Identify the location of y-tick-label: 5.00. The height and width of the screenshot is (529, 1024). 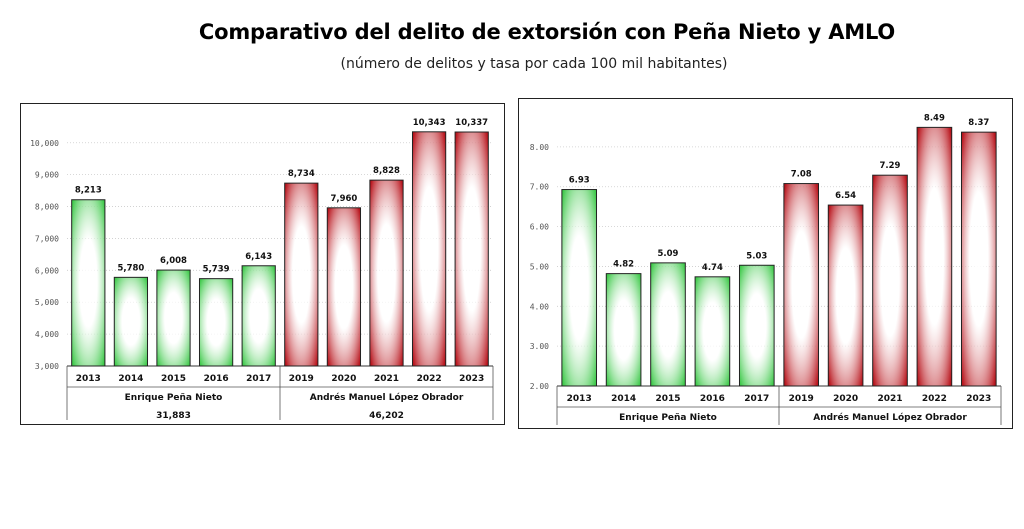
(539, 266).